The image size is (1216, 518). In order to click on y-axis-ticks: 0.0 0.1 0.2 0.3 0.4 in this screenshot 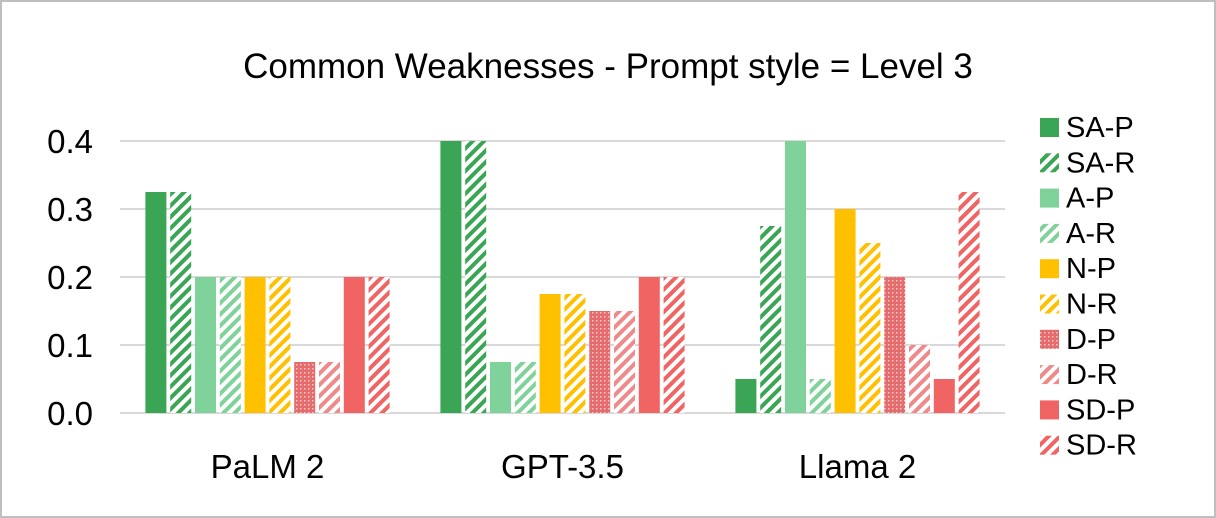, I will do `click(70, 277)`.